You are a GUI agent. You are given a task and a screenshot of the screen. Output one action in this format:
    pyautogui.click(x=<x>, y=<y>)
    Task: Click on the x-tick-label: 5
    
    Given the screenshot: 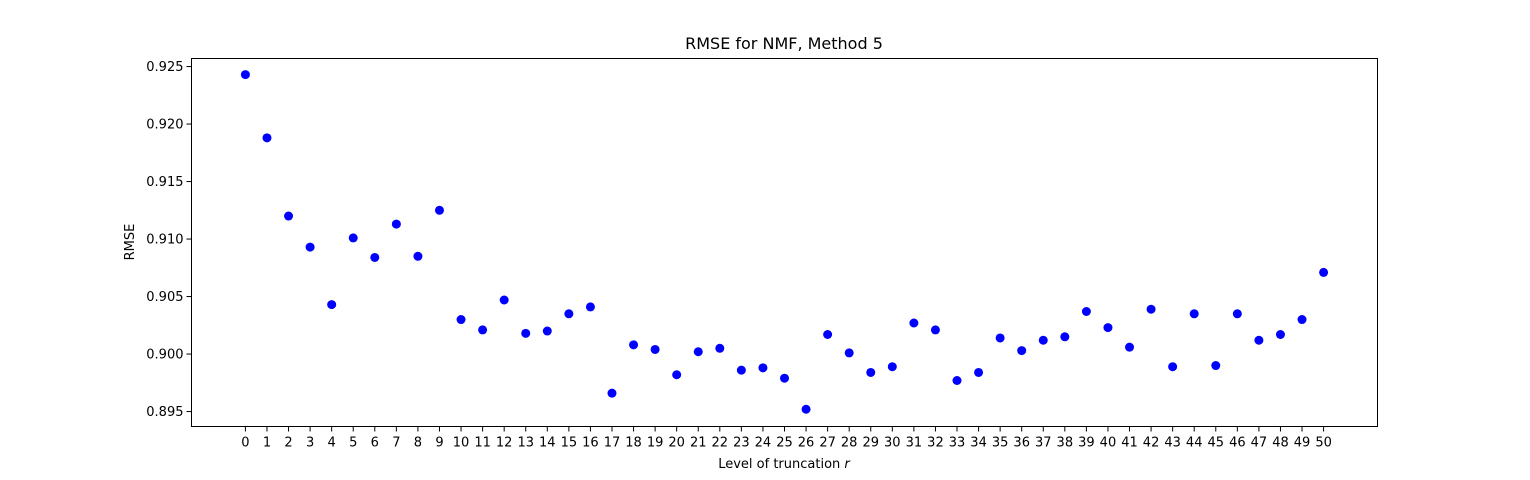 What is the action you would take?
    pyautogui.click(x=353, y=443)
    